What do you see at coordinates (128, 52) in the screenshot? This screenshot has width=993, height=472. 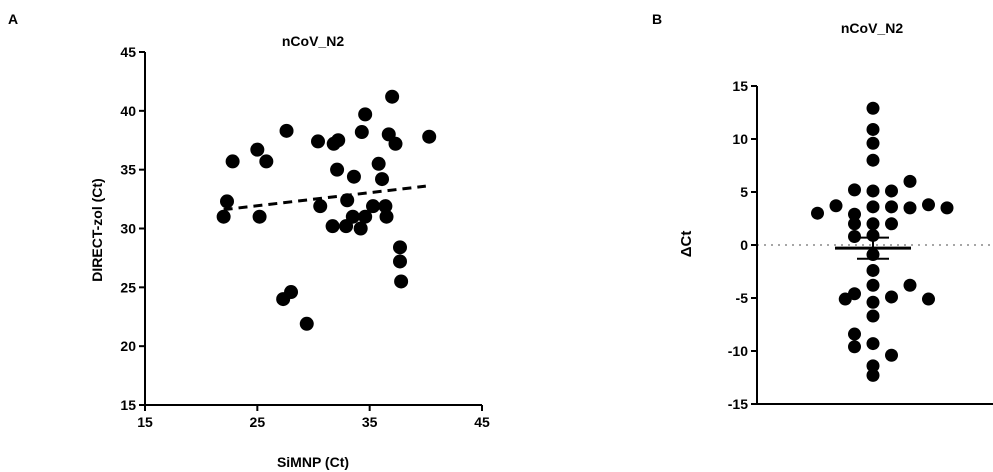 I see `panel-a-y-tick-label: 45` at bounding box center [128, 52].